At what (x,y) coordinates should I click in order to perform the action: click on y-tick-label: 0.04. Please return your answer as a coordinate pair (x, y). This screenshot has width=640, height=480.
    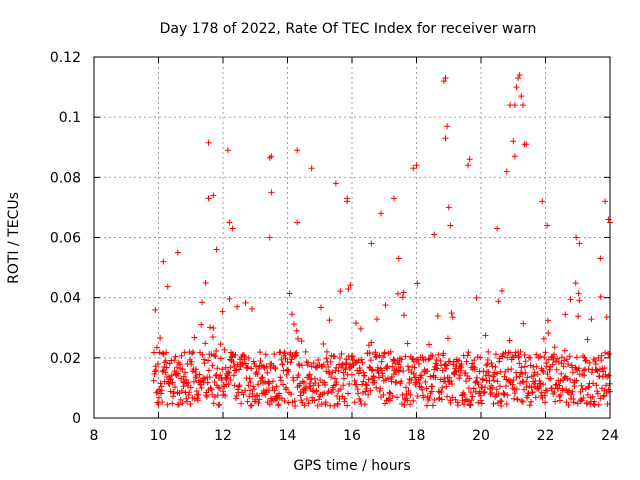
    Looking at the image, I should click on (65, 299).